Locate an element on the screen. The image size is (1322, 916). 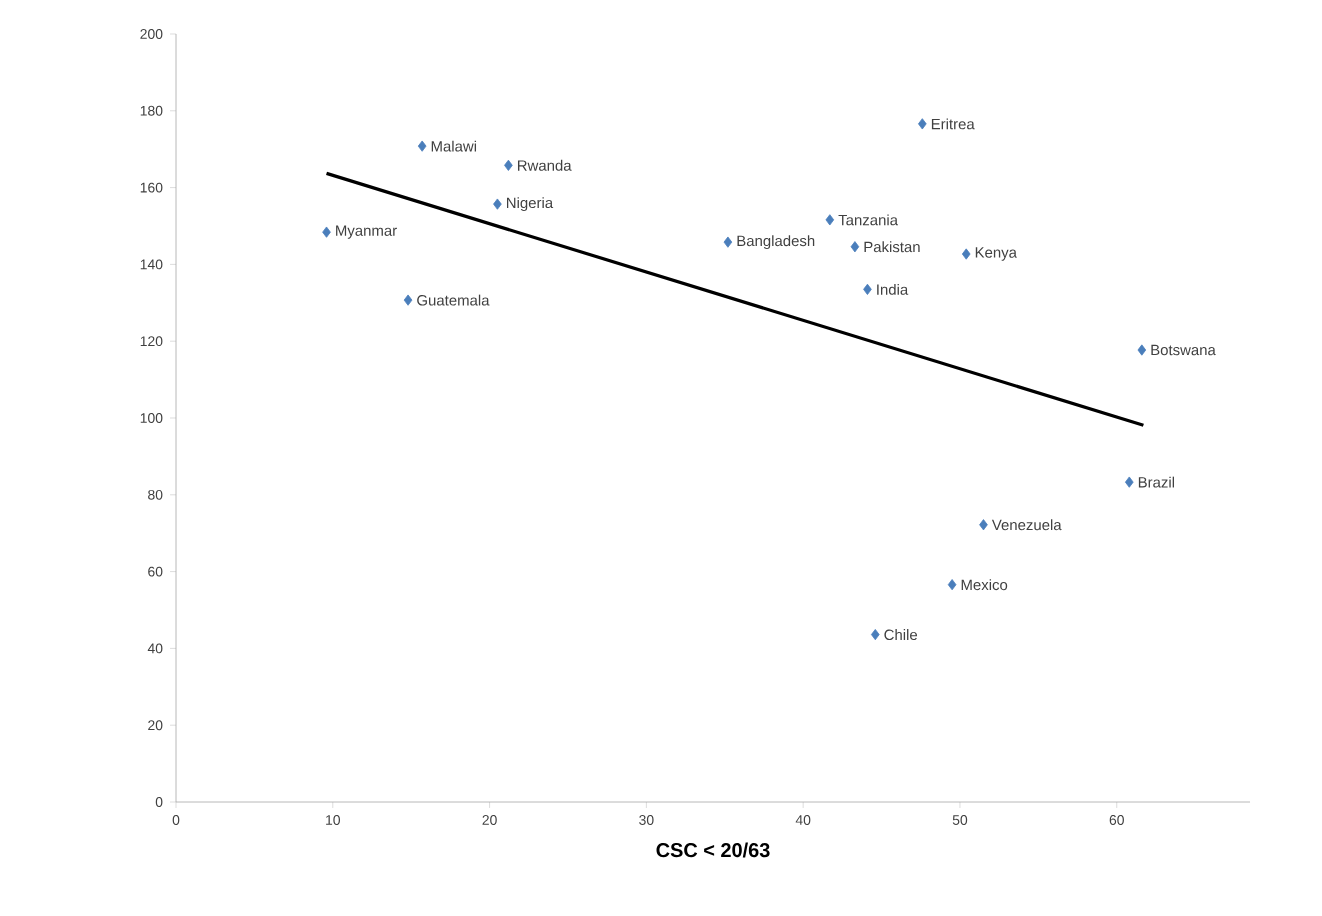
x-axis-title: CSC < 20/63 is located at coordinates (713, 850).